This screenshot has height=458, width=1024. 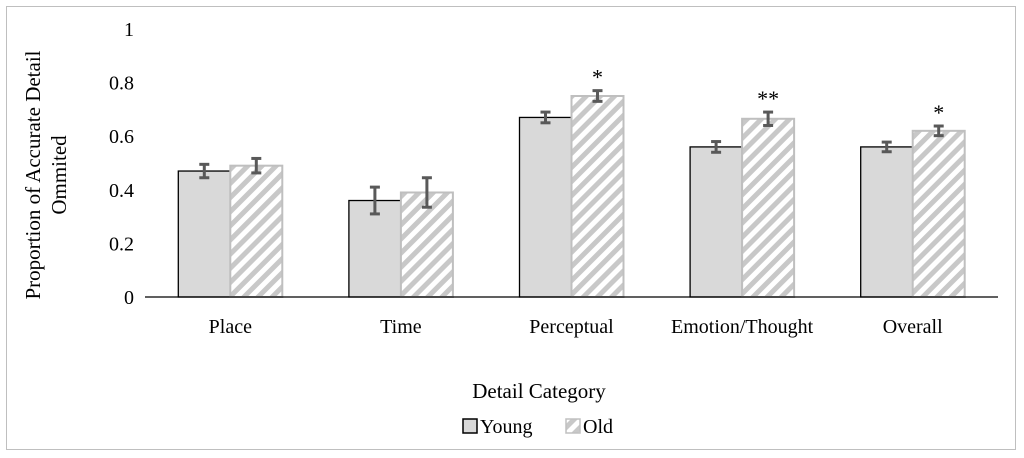 I want to click on significance-marker: **, so click(x=768, y=98).